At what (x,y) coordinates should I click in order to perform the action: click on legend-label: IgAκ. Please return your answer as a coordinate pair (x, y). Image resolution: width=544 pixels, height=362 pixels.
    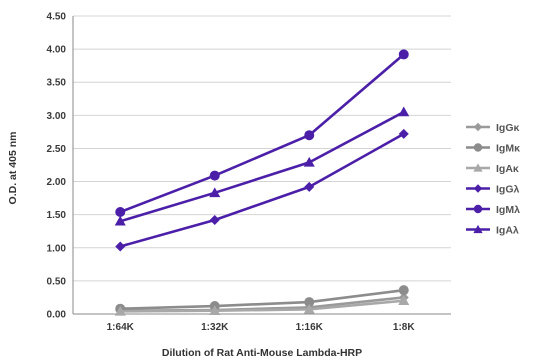
    Looking at the image, I should click on (507, 169).